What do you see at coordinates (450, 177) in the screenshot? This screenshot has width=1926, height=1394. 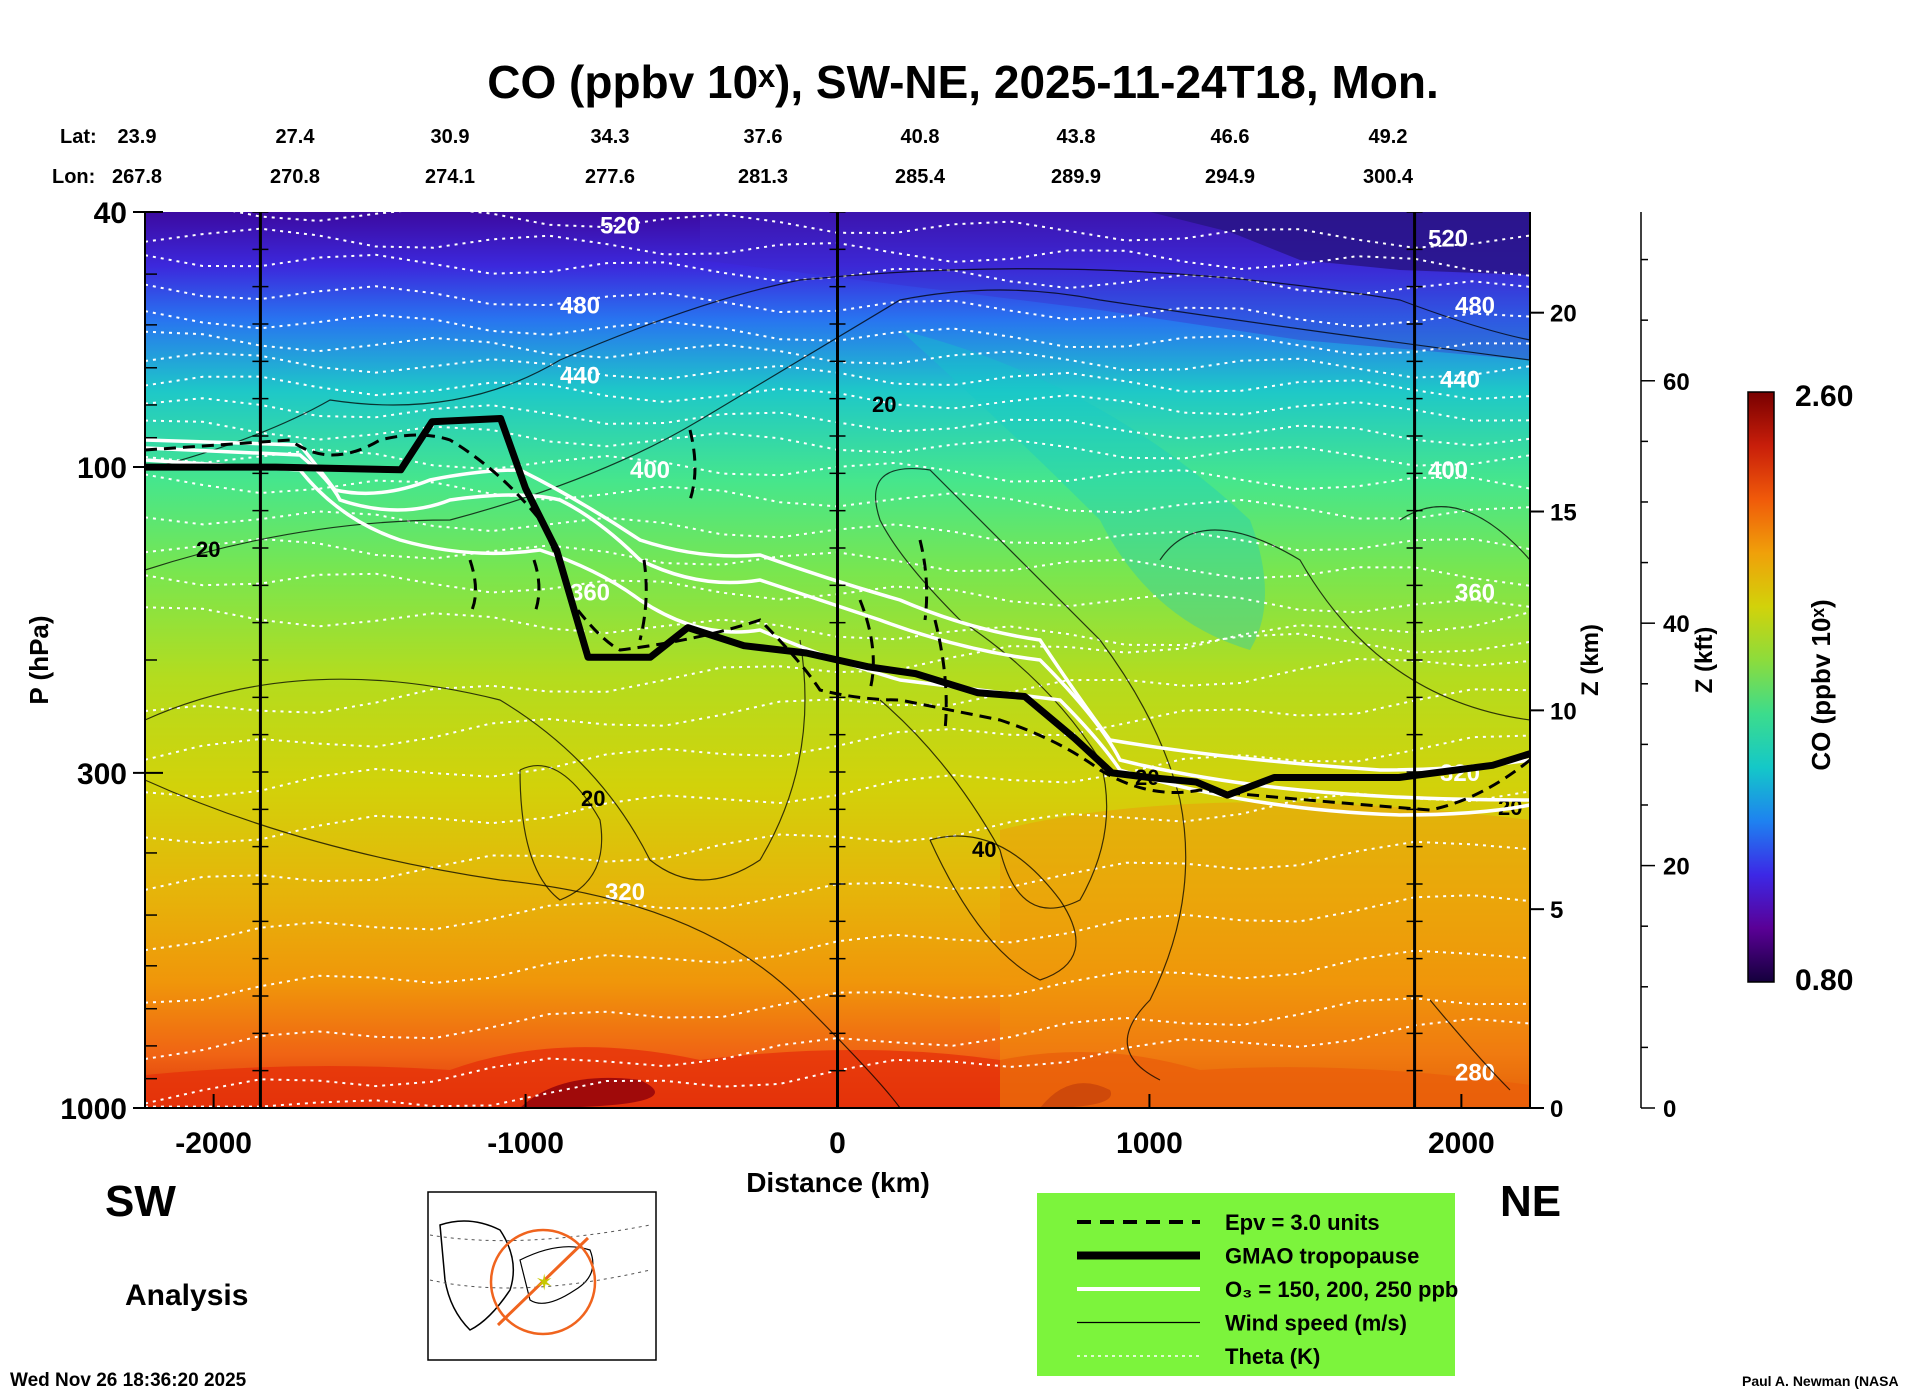 I see `lon-value: 274.1` at bounding box center [450, 177].